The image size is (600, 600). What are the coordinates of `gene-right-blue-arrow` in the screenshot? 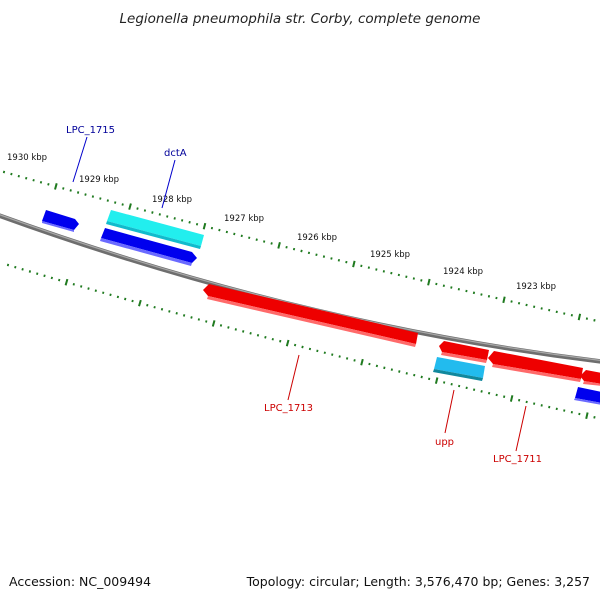 It's located at (587, 395).